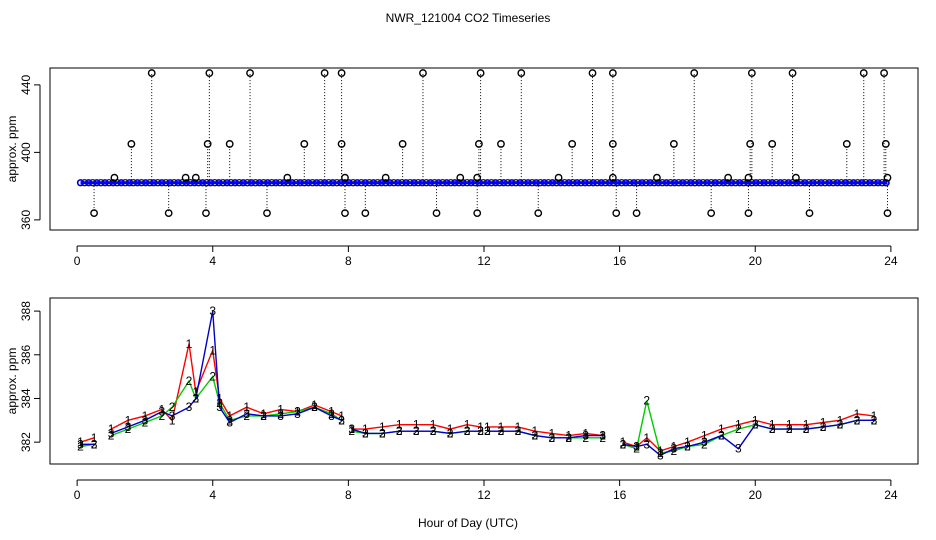  Describe the element at coordinates (26, 152) in the screenshot. I see `top-y-tick-label: 400` at that location.